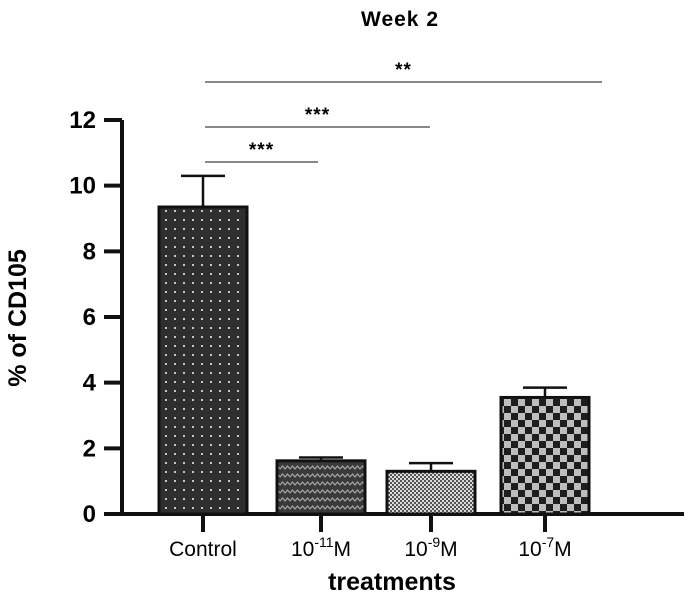 The image size is (696, 607). I want to click on y-tick-label: 6, so click(89, 317).